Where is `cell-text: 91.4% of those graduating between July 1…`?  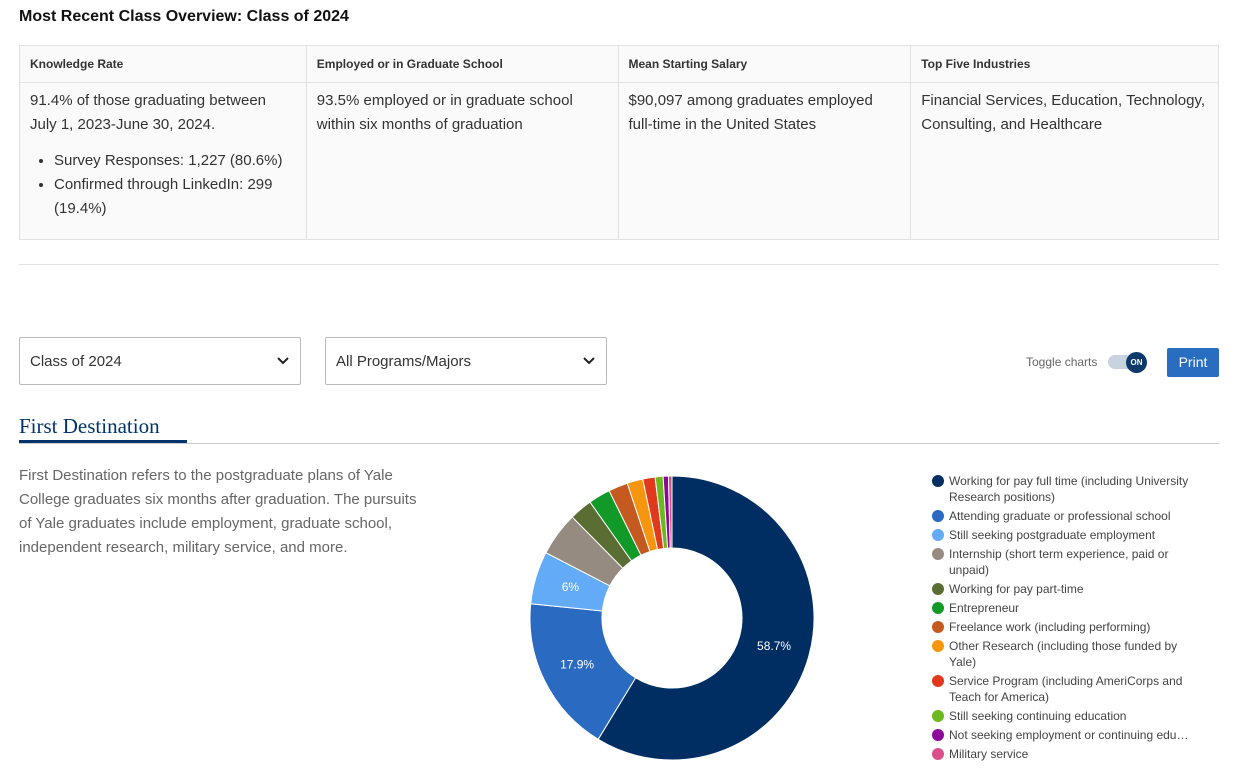 cell-text: 91.4% of those graduating between July 1… is located at coordinates (148, 112).